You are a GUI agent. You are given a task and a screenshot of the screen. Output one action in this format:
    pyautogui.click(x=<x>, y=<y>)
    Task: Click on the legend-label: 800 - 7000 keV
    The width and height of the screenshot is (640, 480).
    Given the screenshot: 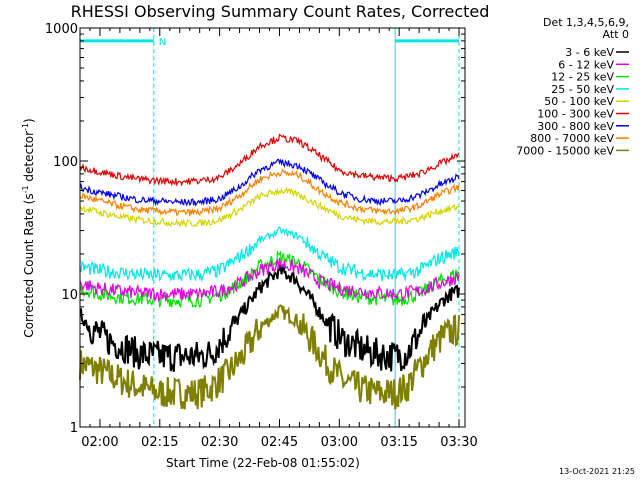 What is the action you would take?
    pyautogui.click(x=572, y=138)
    